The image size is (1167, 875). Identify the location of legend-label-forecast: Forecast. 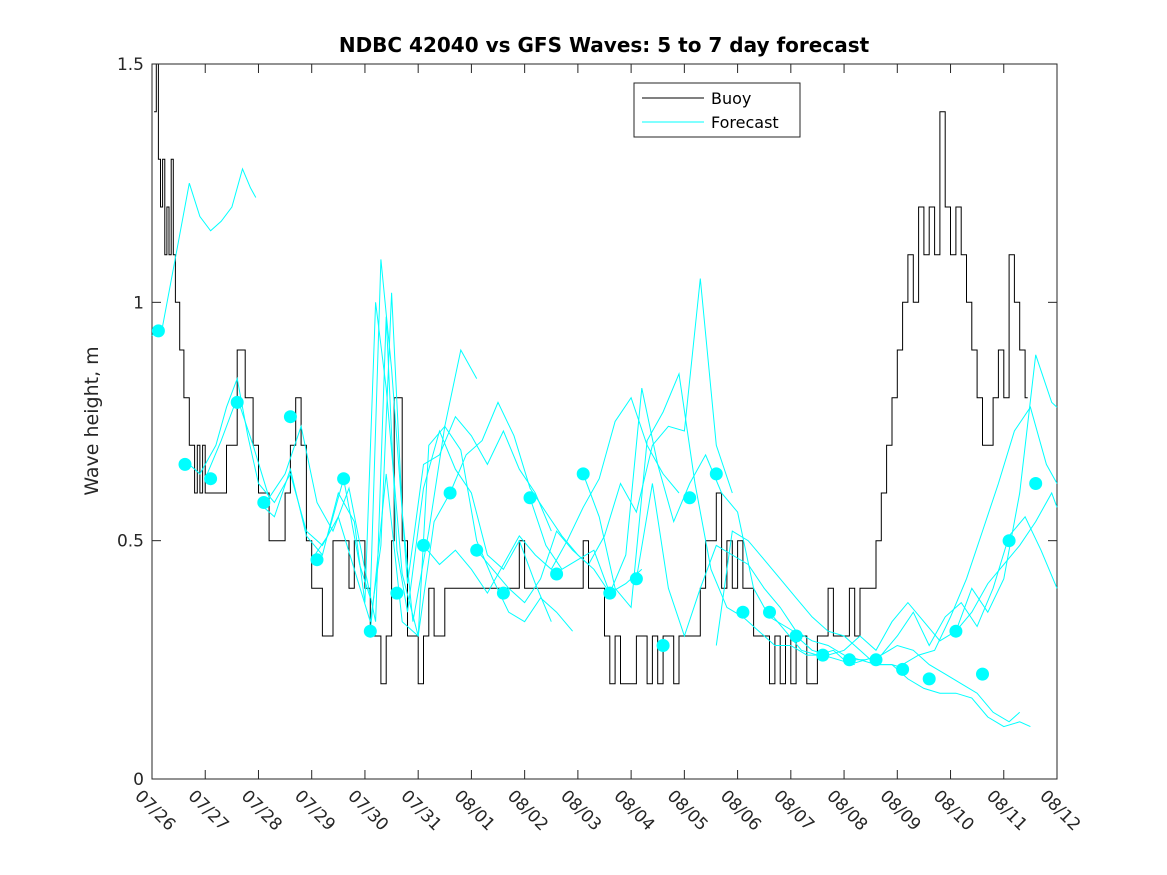
(745, 122).